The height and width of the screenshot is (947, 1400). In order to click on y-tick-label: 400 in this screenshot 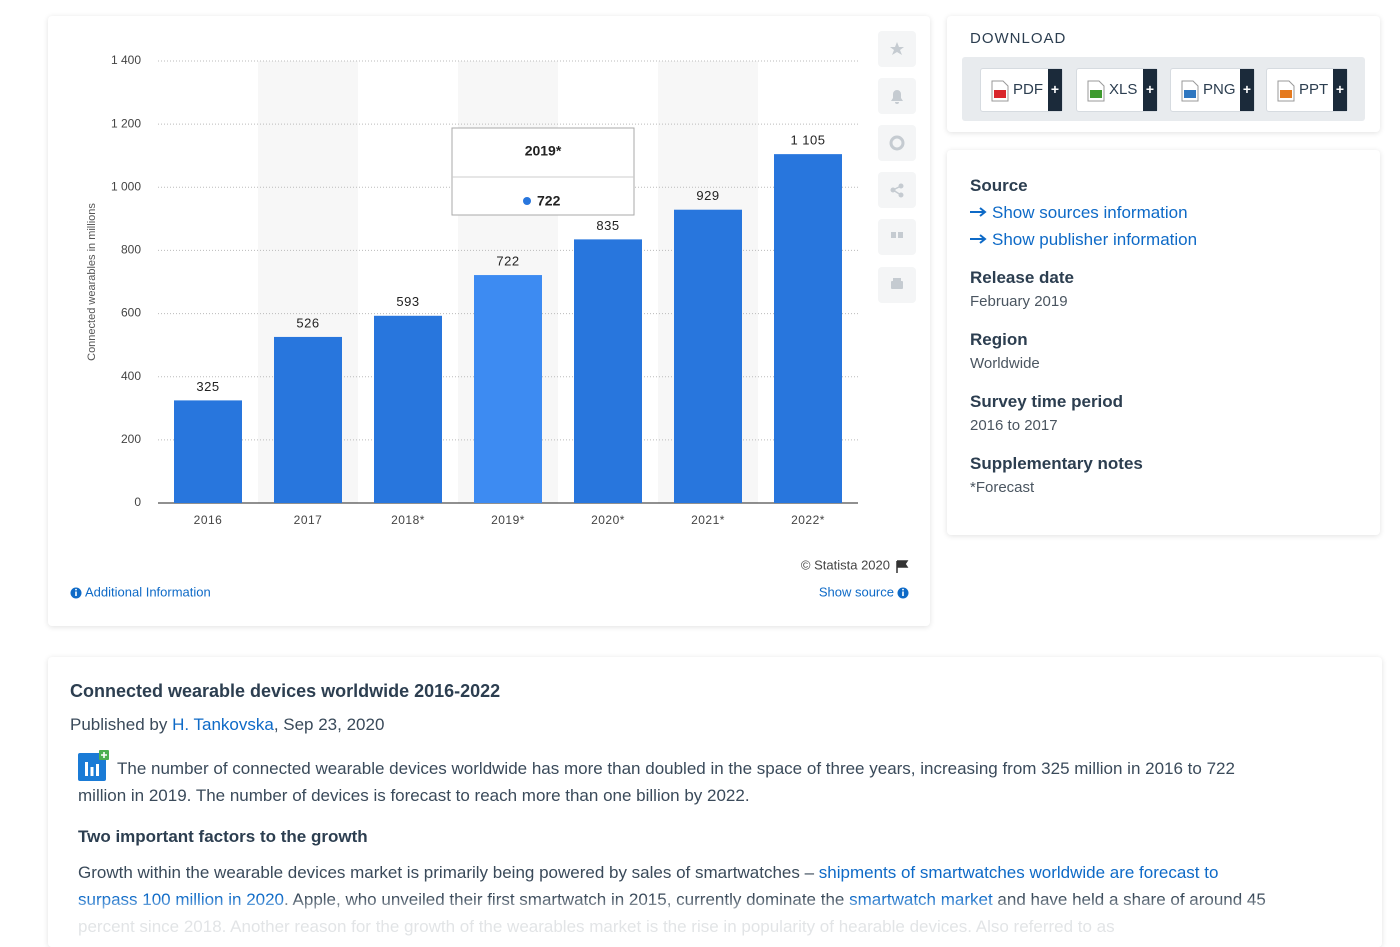, I will do `click(131, 376)`.